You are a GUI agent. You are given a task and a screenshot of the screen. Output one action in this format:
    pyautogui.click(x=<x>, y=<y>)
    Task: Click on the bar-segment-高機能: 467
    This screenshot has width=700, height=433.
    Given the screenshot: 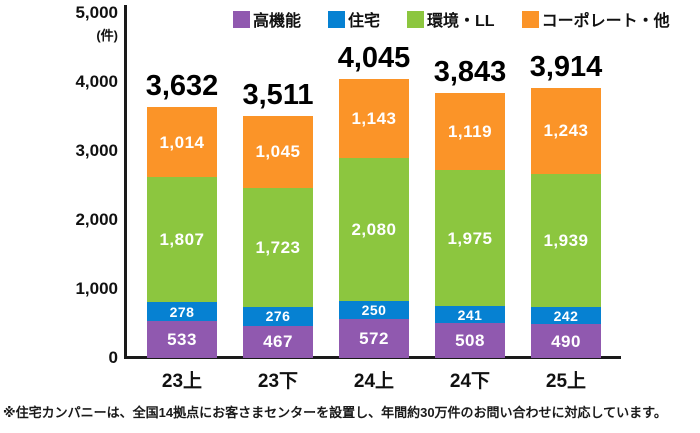 What is the action you would take?
    pyautogui.click(x=278, y=341)
    